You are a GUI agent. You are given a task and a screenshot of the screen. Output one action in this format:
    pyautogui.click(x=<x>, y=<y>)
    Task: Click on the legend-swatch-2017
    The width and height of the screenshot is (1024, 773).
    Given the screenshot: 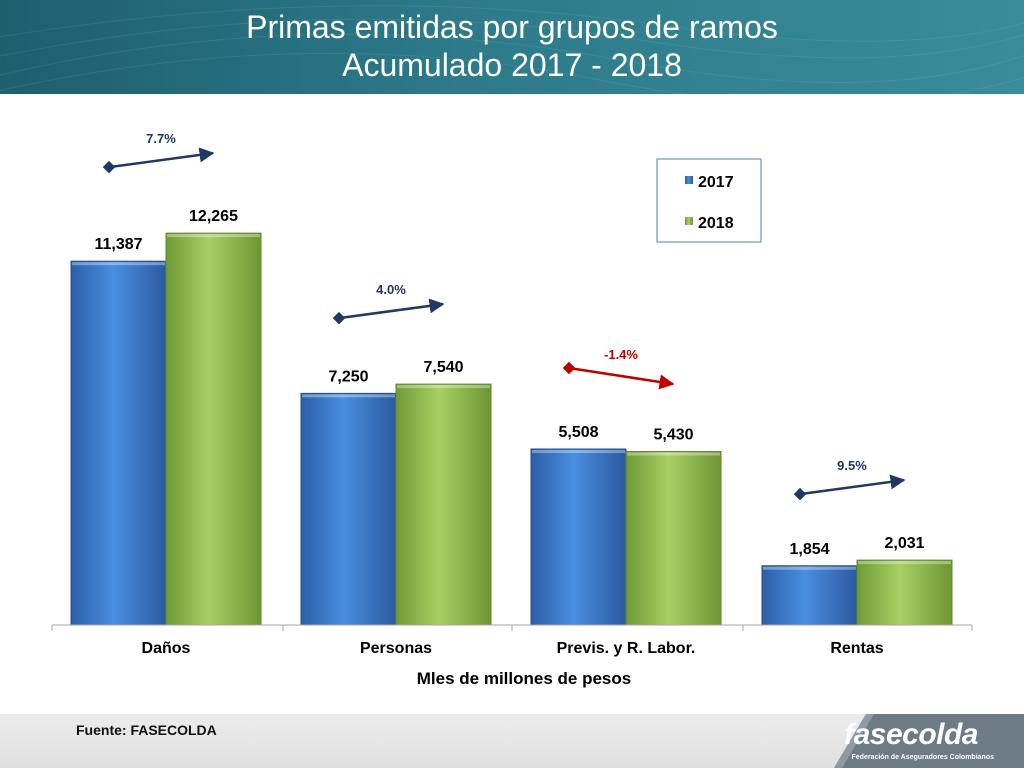 What is the action you would take?
    pyautogui.click(x=689, y=180)
    